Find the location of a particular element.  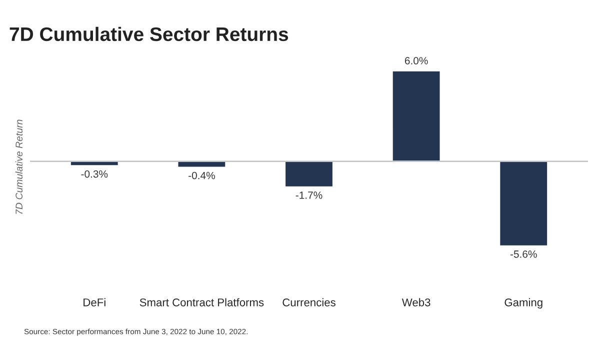

x-tick-label: Currencies is located at coordinates (309, 302).